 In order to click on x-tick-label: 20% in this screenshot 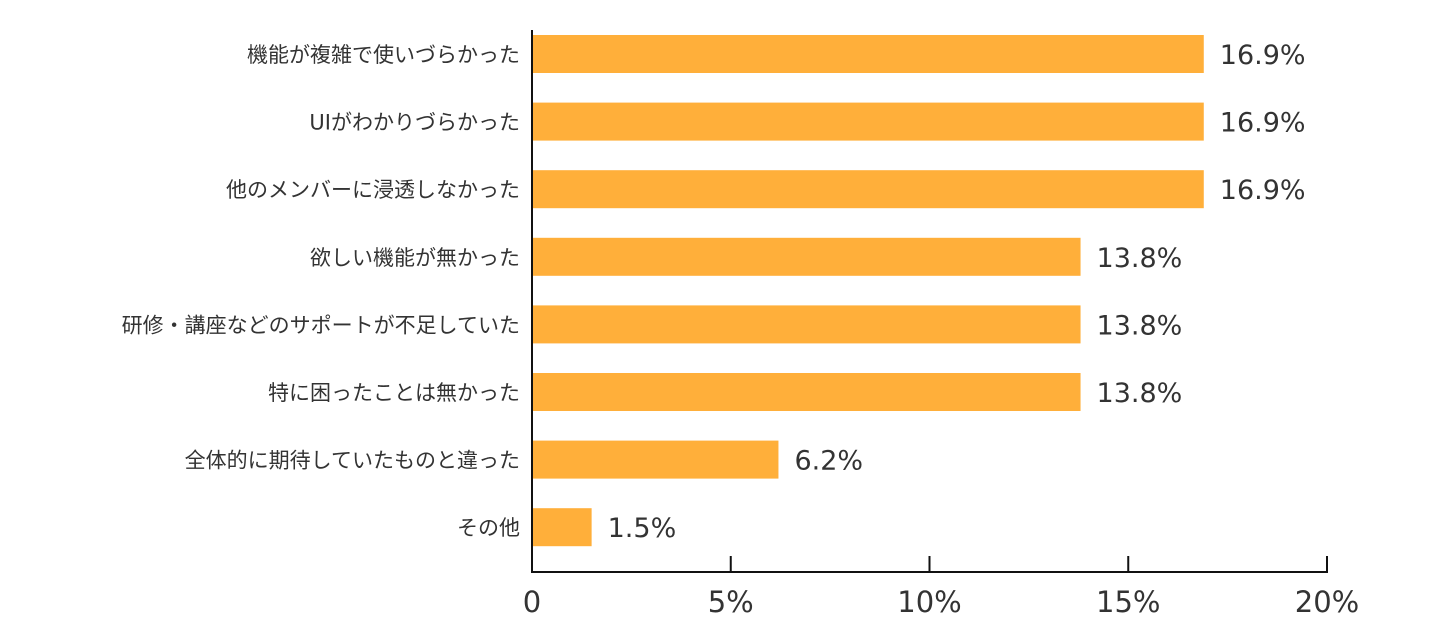, I will do `click(1327, 602)`.